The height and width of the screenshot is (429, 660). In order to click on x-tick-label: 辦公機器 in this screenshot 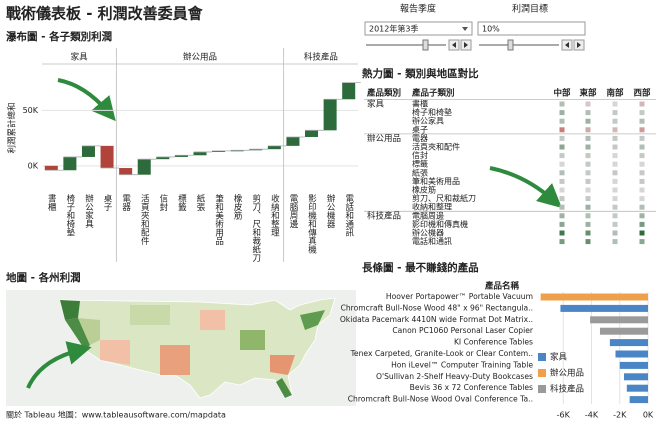, I will do `click(330, 211)`.